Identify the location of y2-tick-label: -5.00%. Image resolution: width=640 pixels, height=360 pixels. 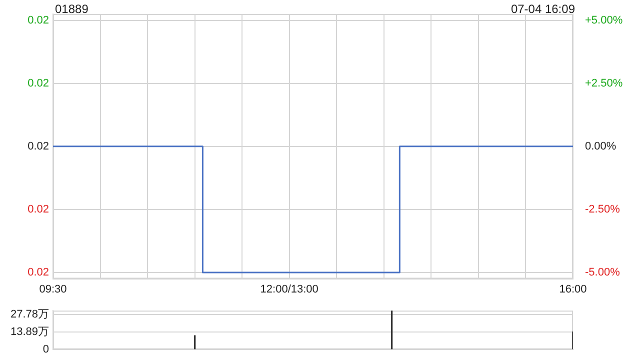
(602, 272).